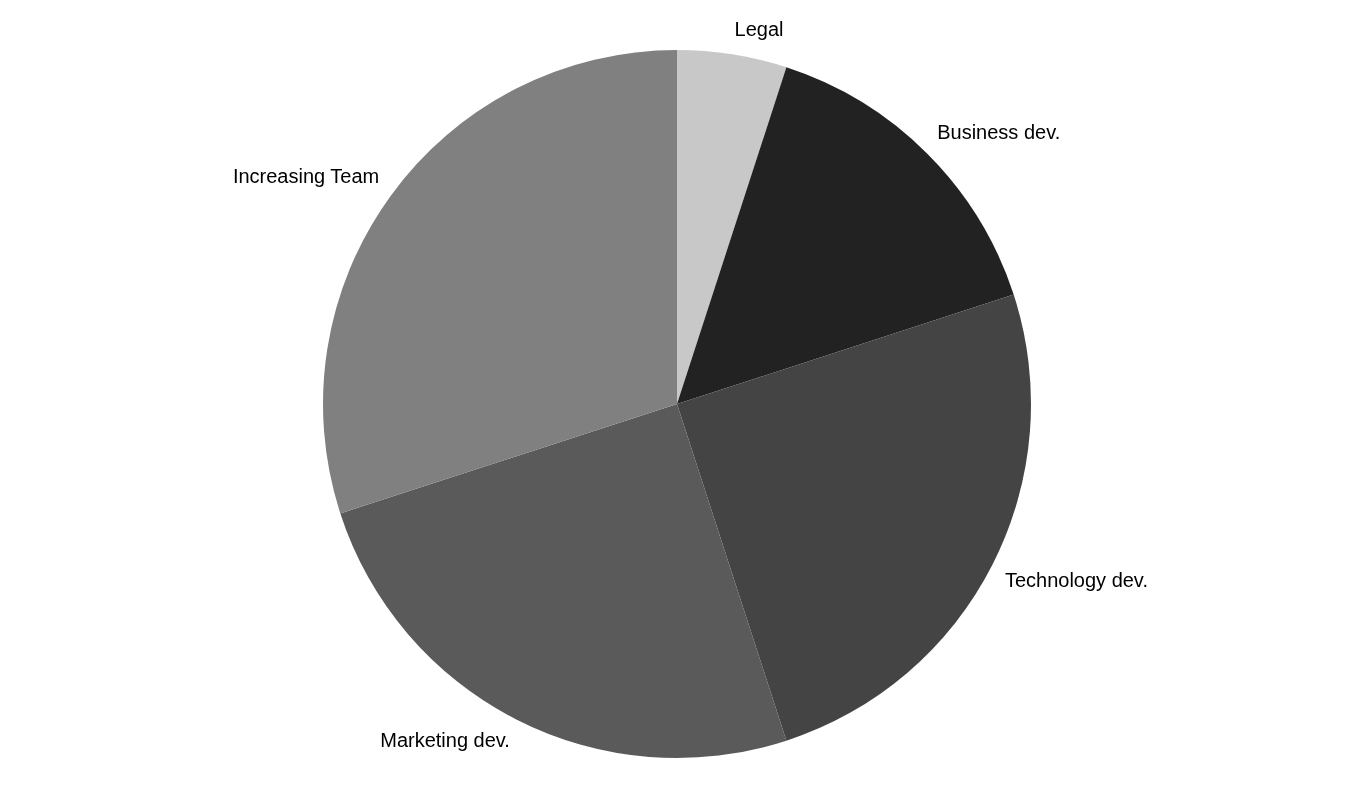 Image resolution: width=1354 pixels, height=808 pixels. What do you see at coordinates (445, 740) in the screenshot?
I see `slice-label: Marketing dev.` at bounding box center [445, 740].